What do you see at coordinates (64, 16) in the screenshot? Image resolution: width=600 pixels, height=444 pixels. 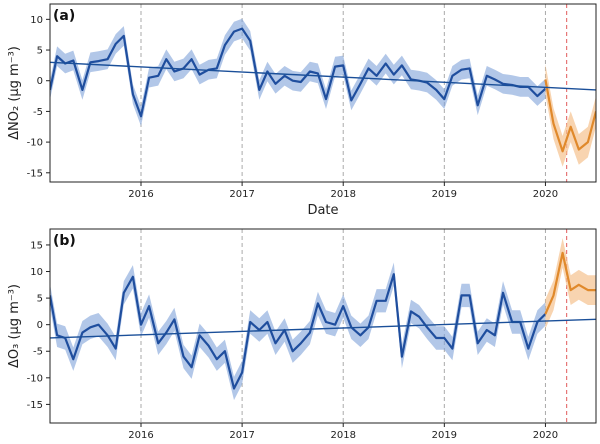 I see `panel-label: (a)` at bounding box center [64, 16].